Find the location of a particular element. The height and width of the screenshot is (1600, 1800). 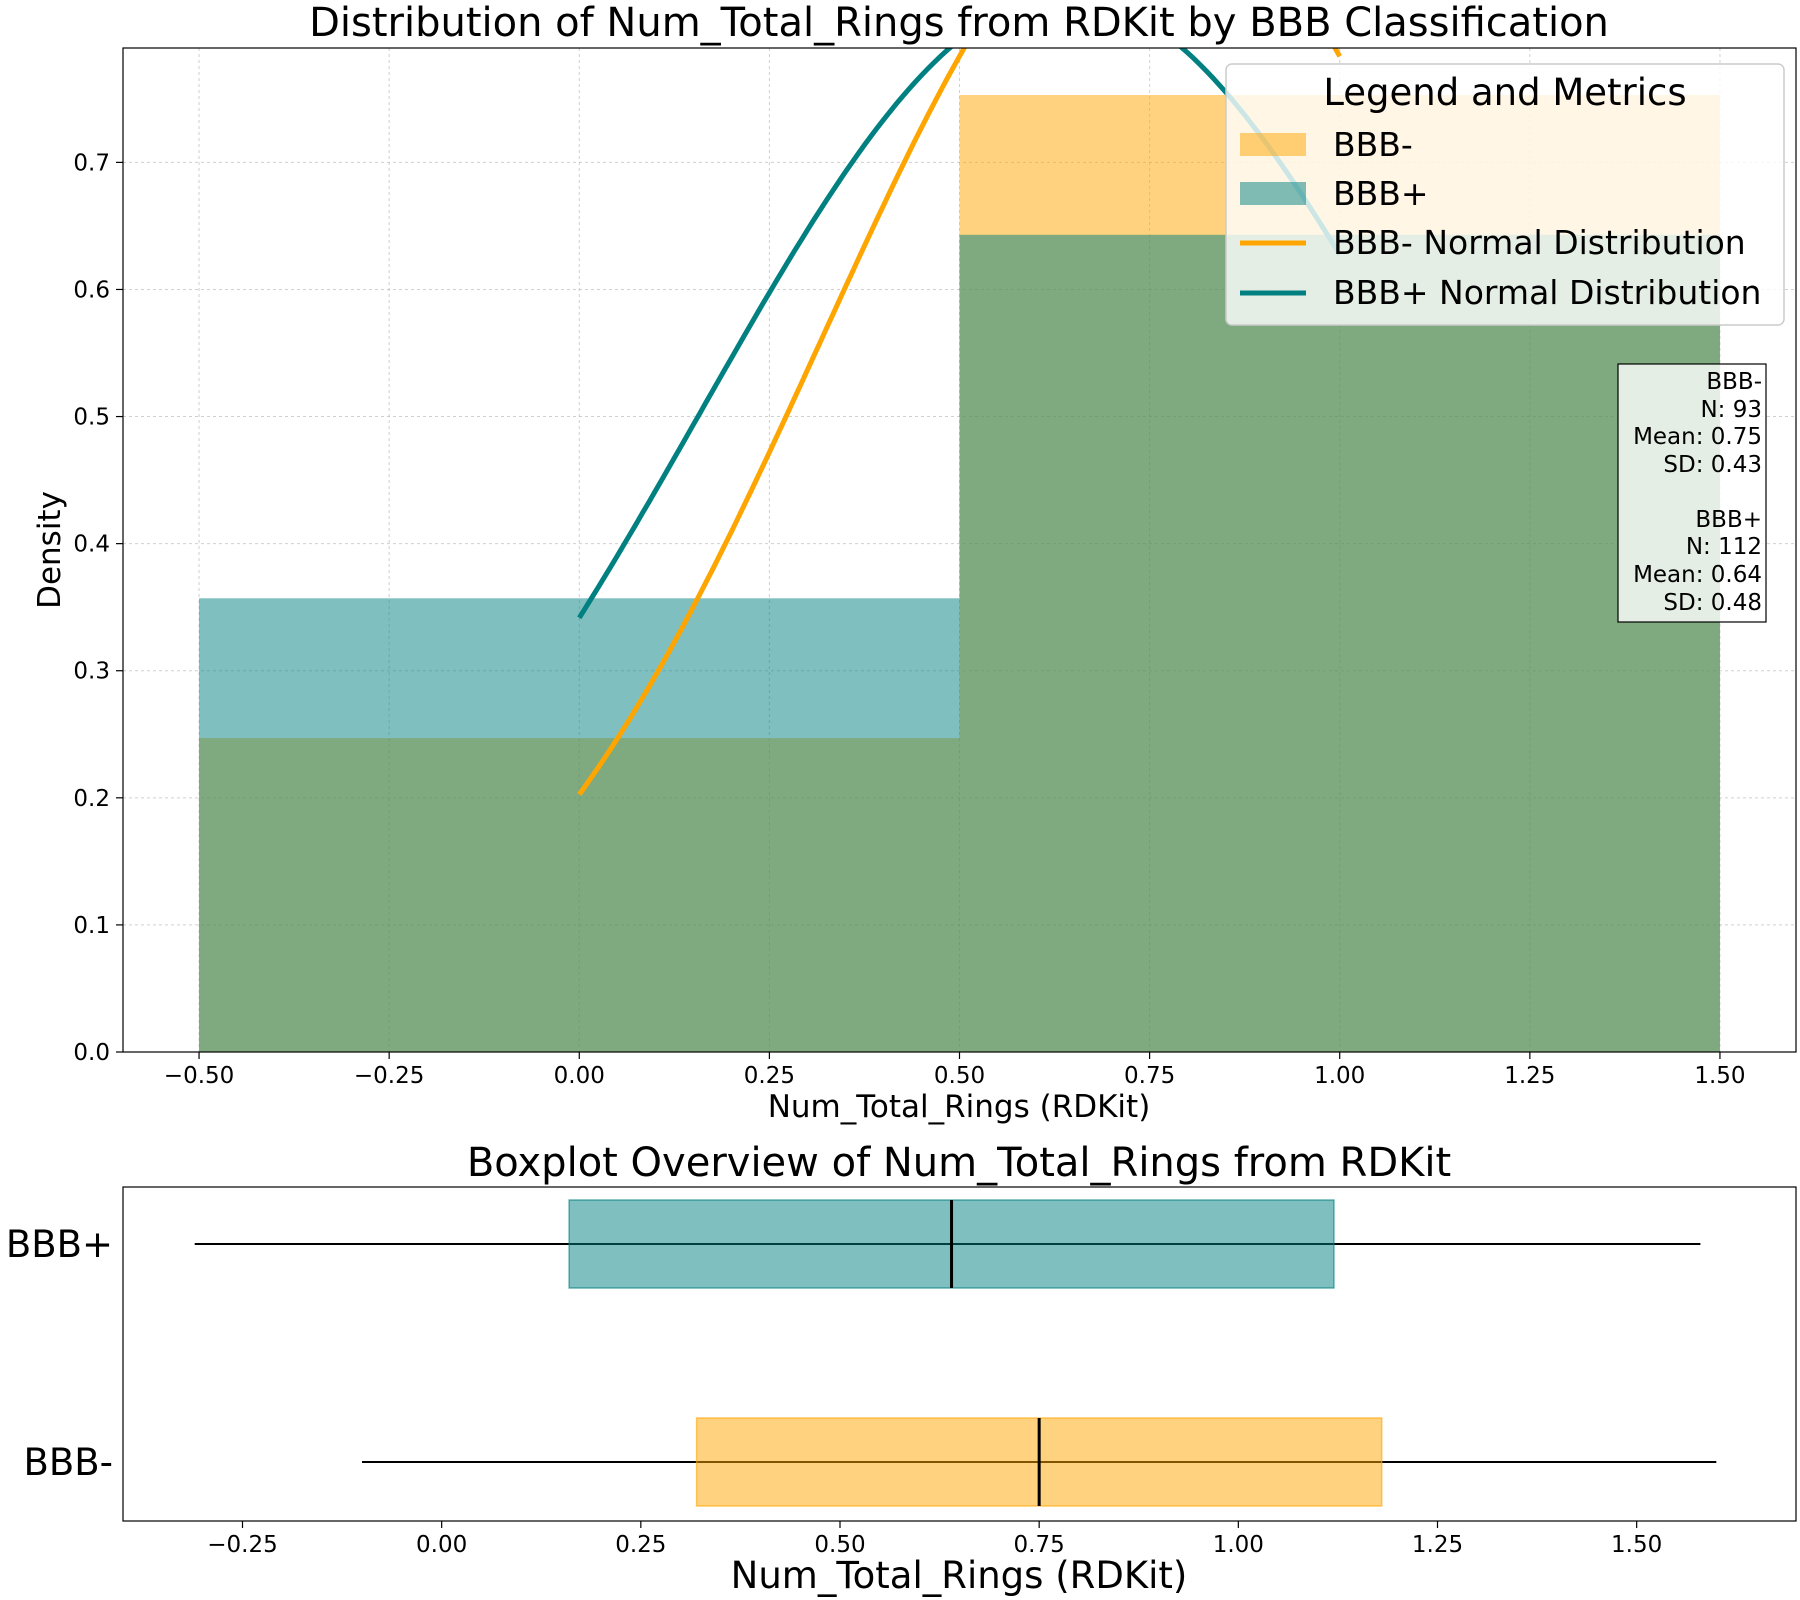

legend-label-bbb-minus: BBB- is located at coordinates (1373, 144).